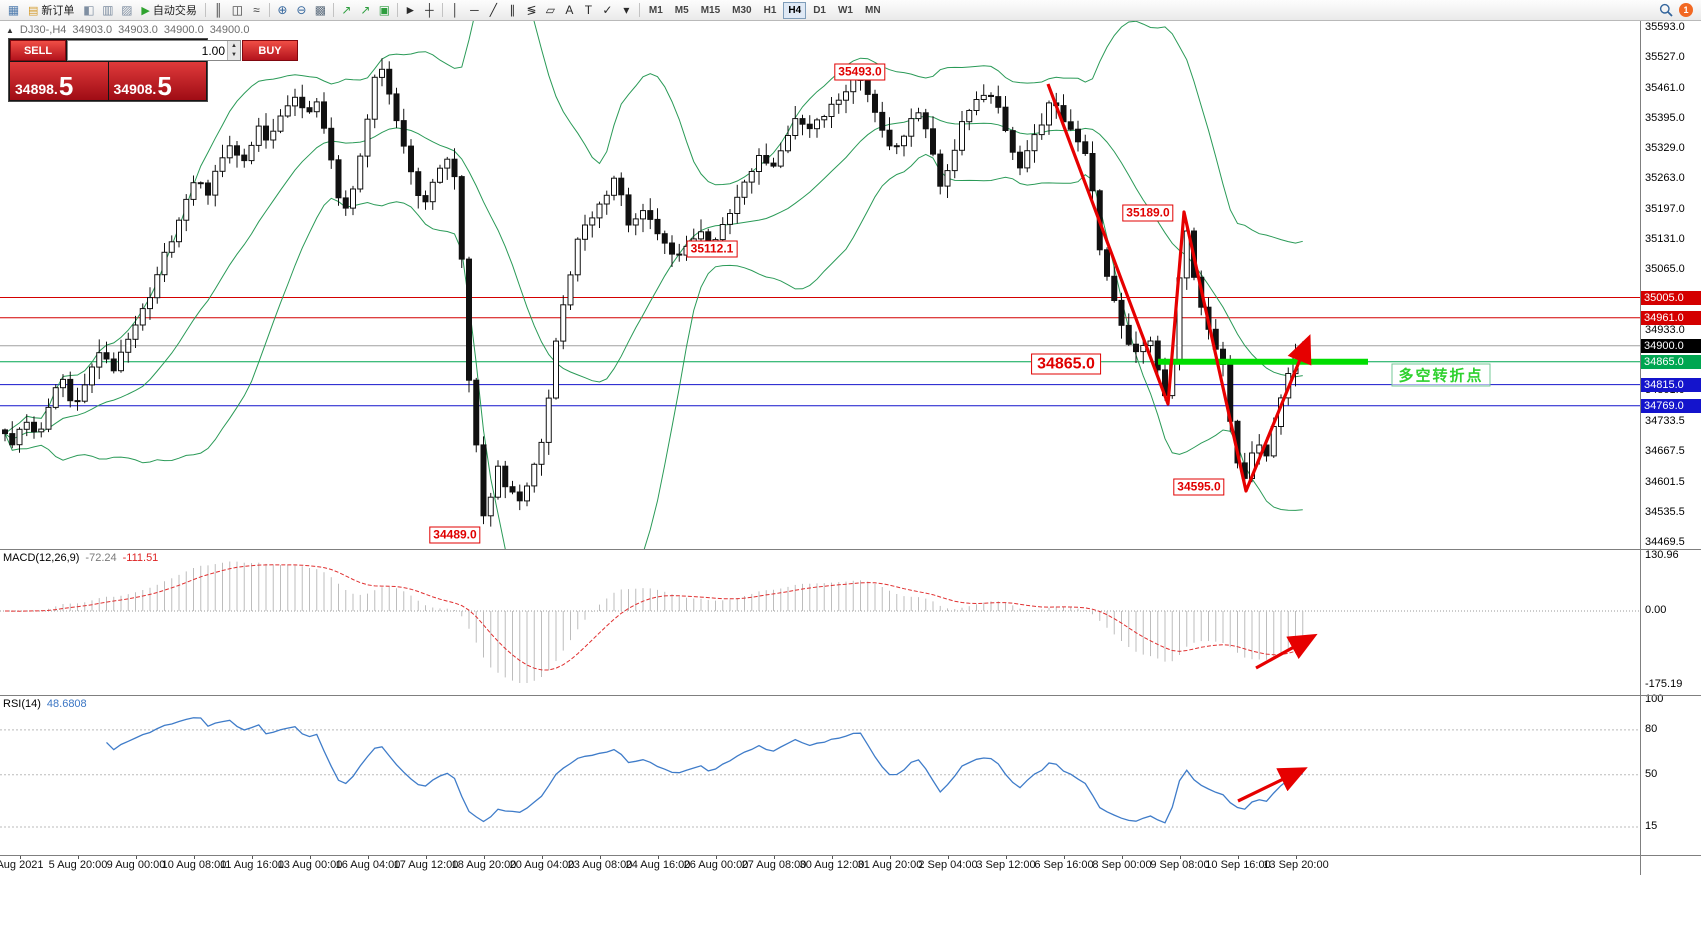 The width and height of the screenshot is (1701, 944). What do you see at coordinates (890, 865) in the screenshot?
I see `time-axis-label: 31 Aug 20:00` at bounding box center [890, 865].